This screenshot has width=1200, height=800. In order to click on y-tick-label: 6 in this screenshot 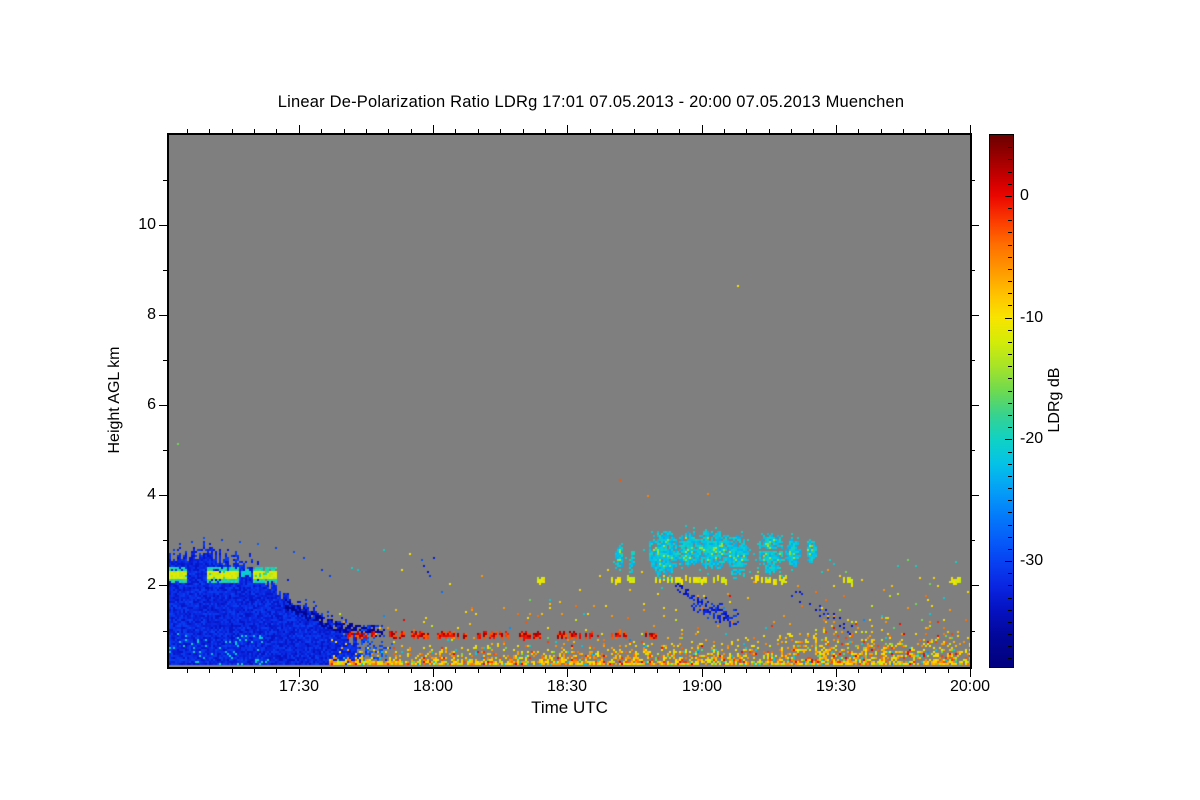, I will do `click(151, 404)`.